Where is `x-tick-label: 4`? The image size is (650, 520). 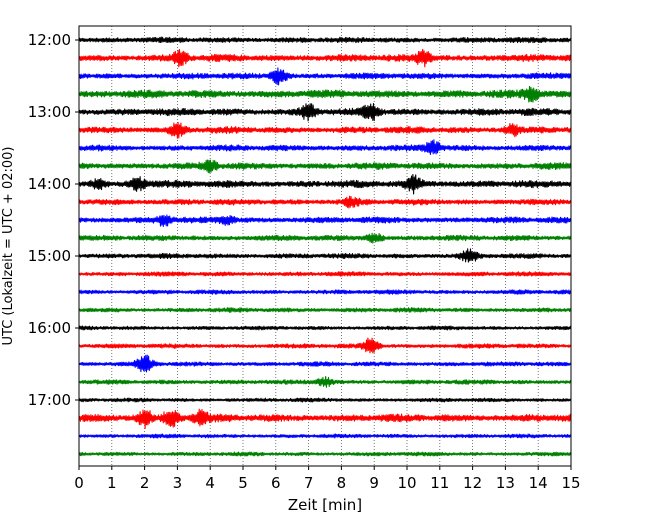 x-tick-label: 4 is located at coordinates (210, 483).